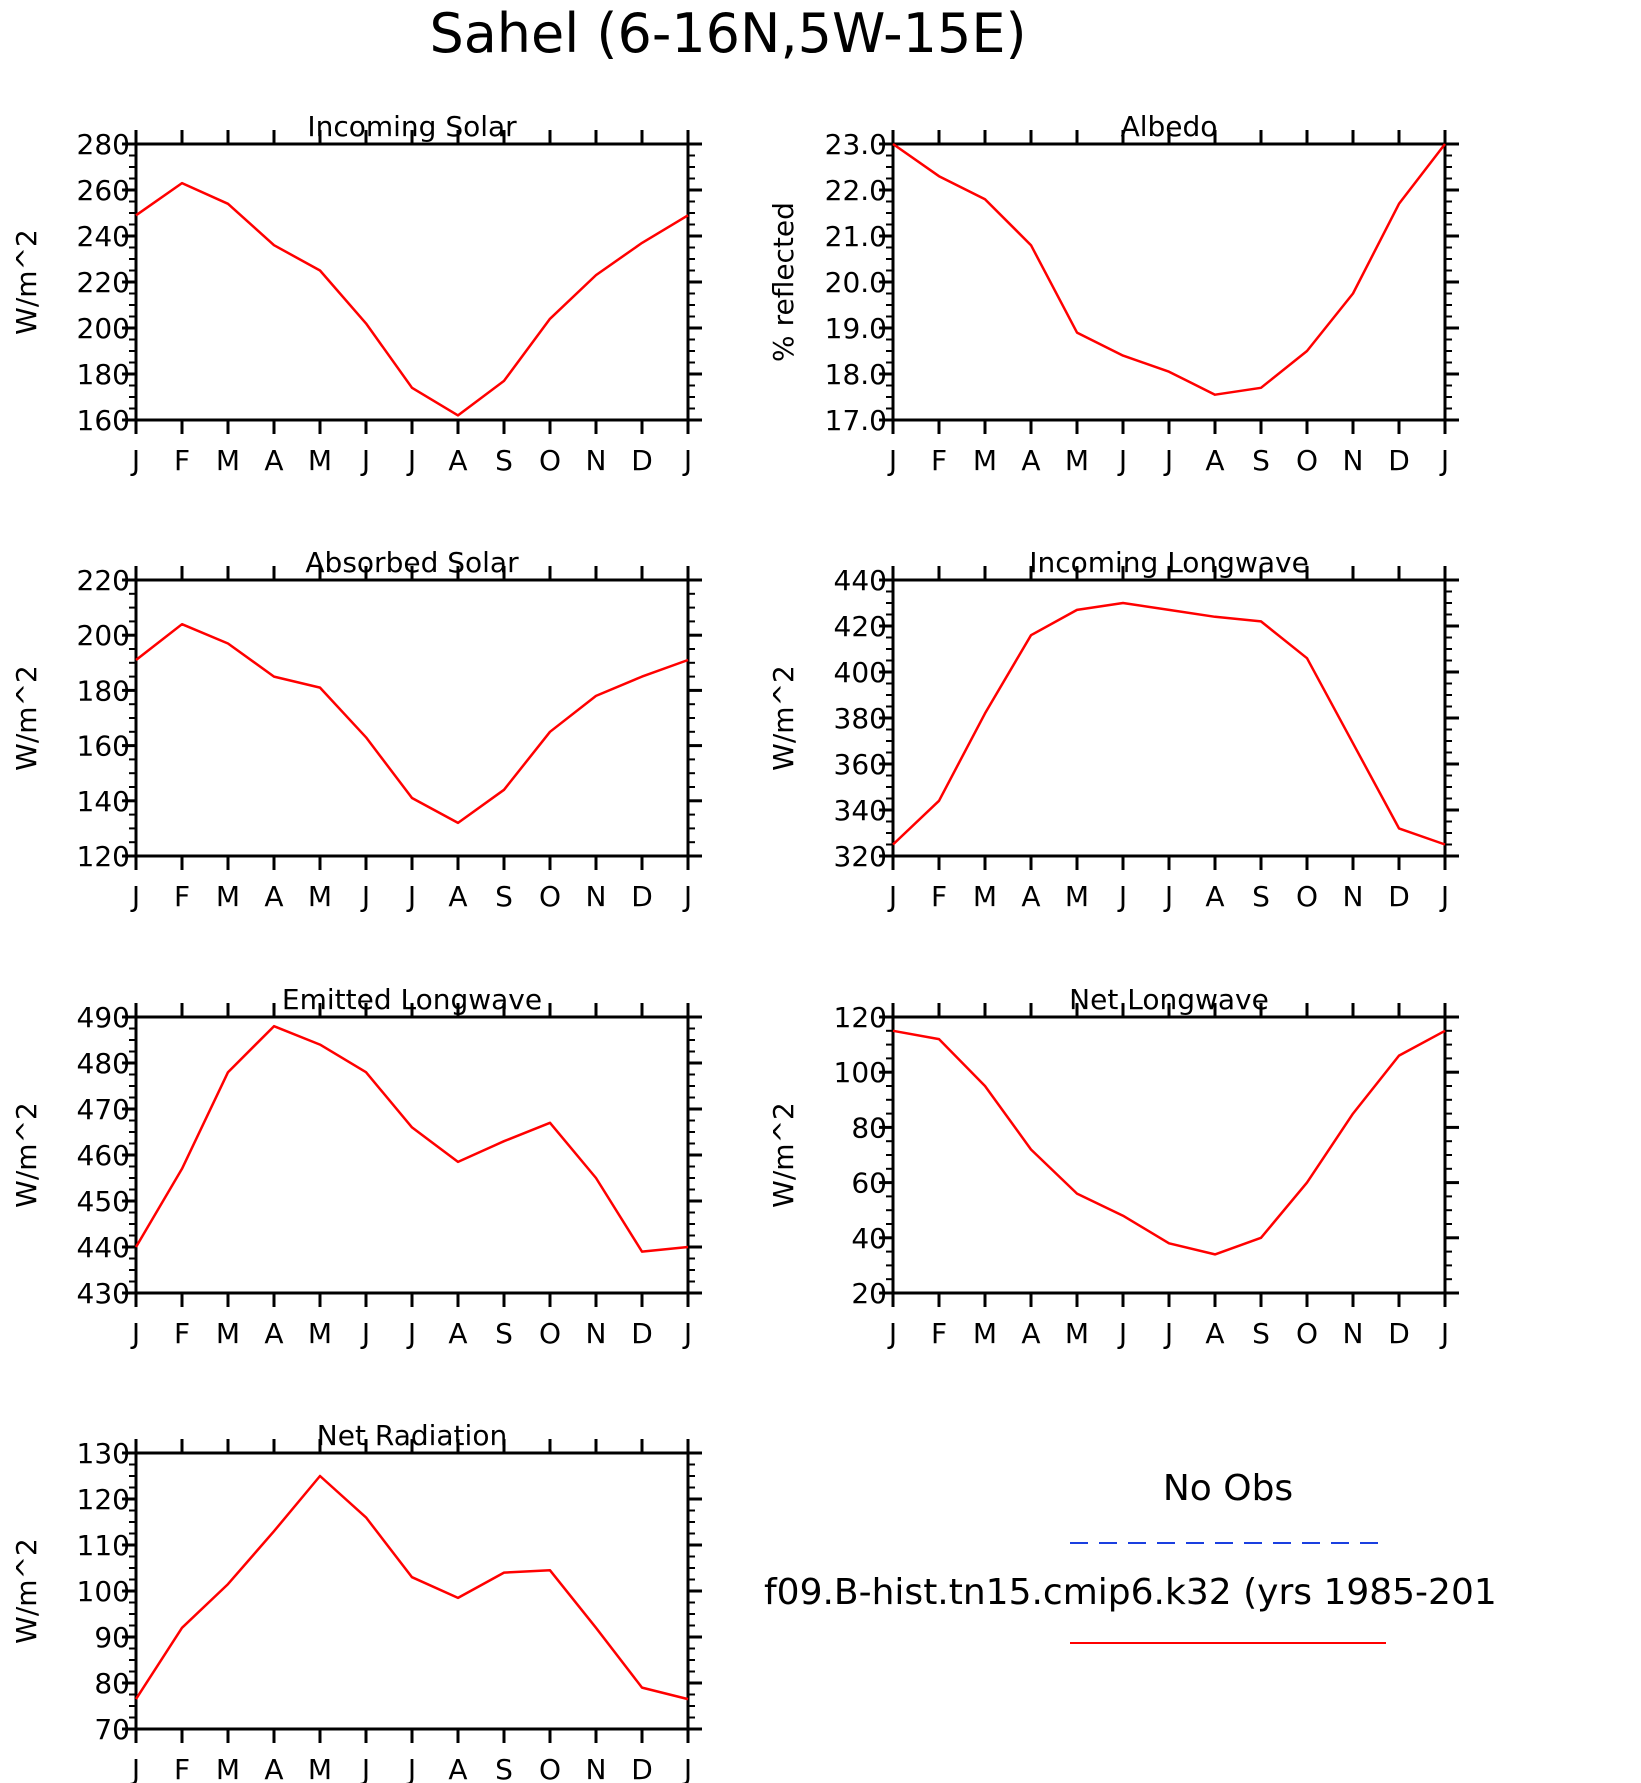 The image size is (1641, 1783). I want to click on y-tick-label: 450, so click(103, 1201).